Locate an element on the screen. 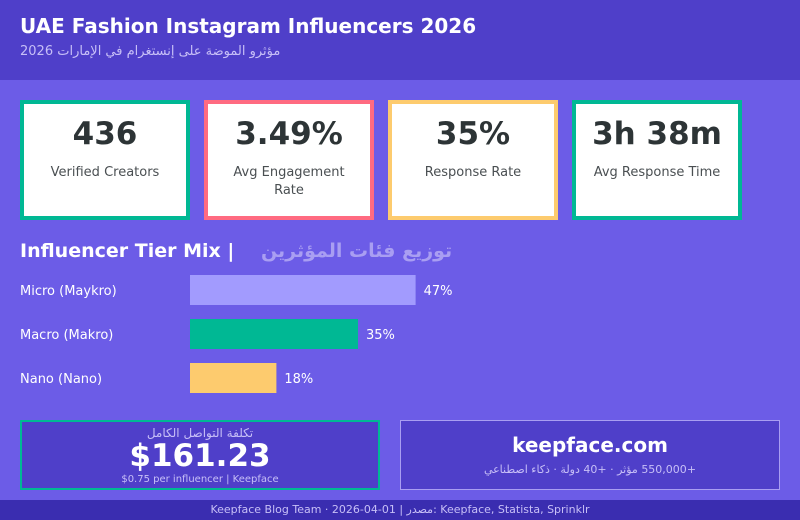 This screenshot has width=800, height=520. stat-label: Response Rate is located at coordinates (473, 172).